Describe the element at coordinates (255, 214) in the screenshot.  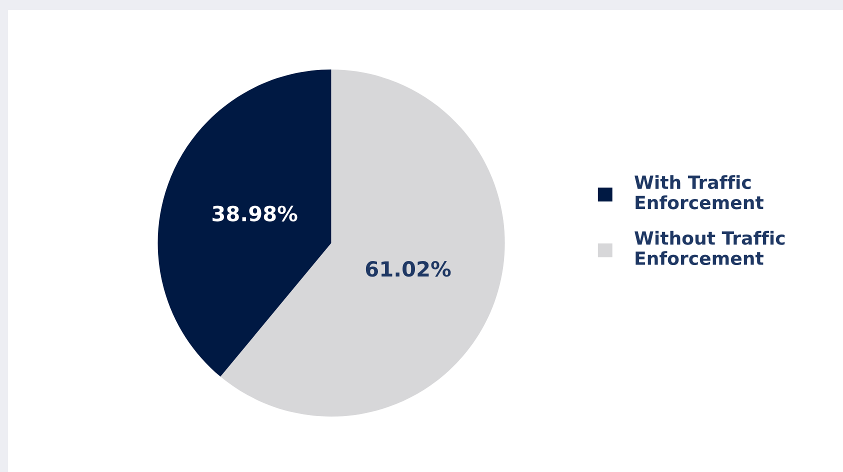
I see `data-label: 38.98%` at that location.